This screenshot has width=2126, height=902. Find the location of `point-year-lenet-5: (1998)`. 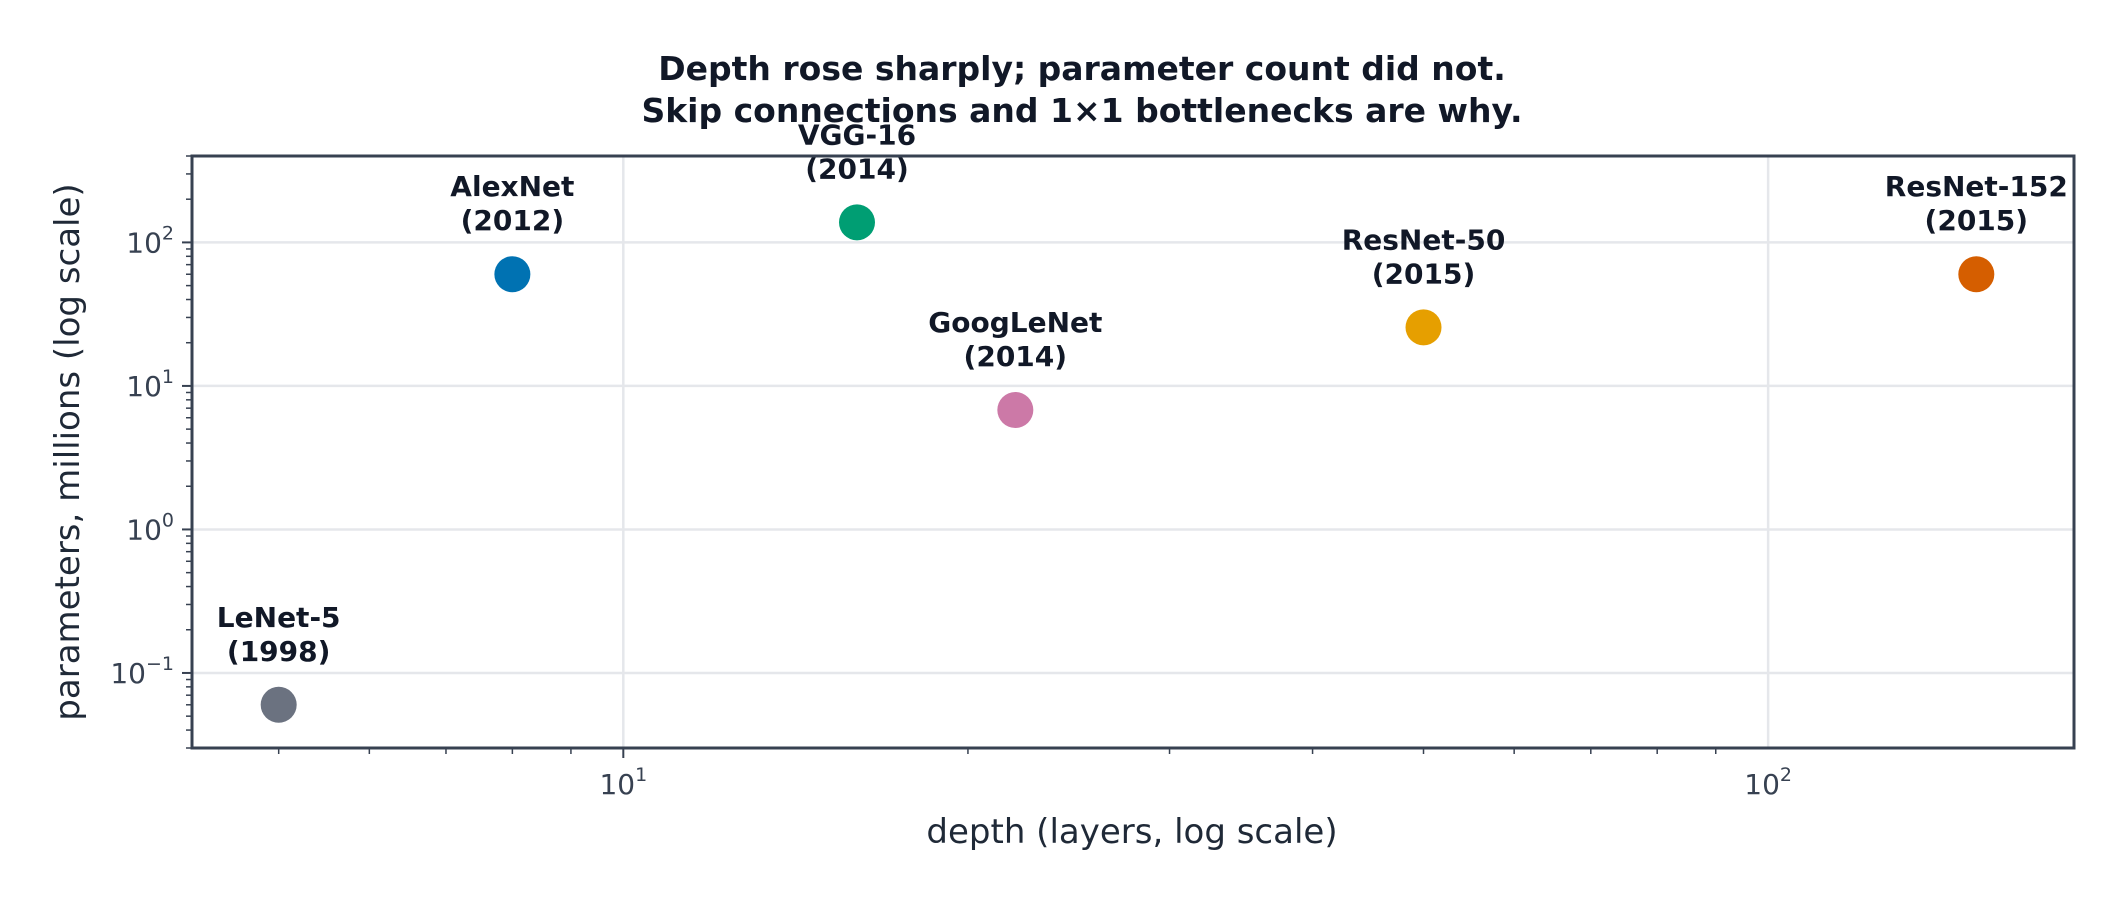

point-year-lenet-5: (1998) is located at coordinates (279, 651).